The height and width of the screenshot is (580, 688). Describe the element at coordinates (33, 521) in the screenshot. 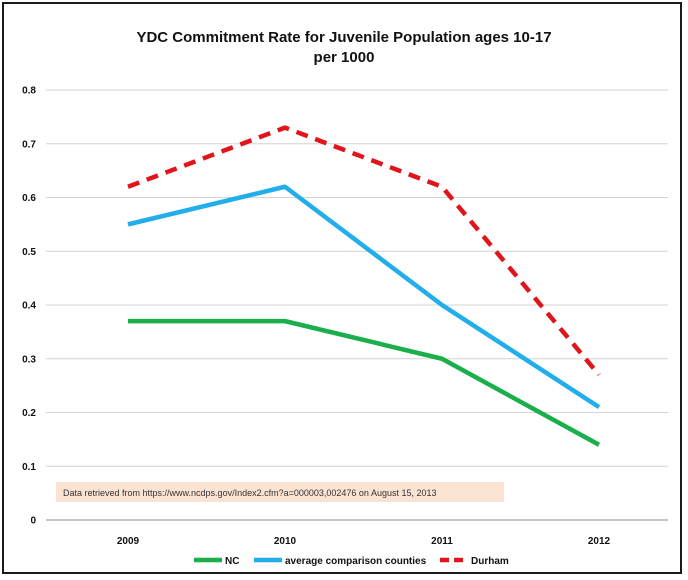

I see `y-tick-label: 0` at that location.